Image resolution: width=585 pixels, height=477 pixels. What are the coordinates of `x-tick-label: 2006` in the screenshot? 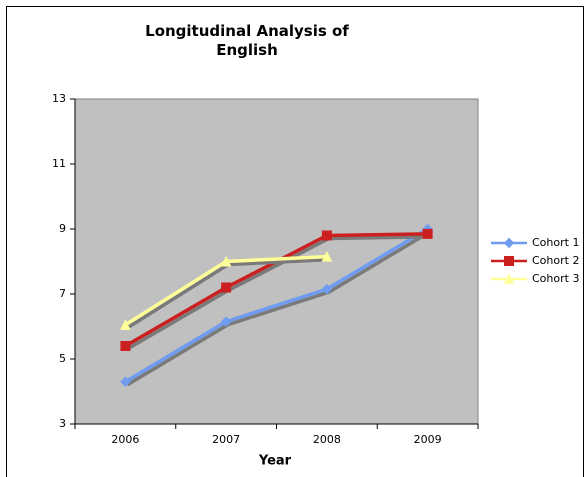 It's located at (125, 439).